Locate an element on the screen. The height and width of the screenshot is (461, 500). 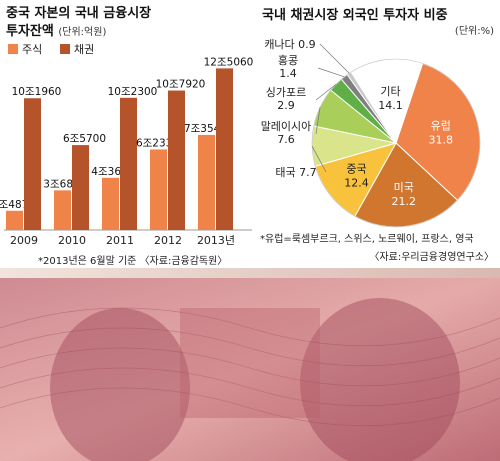
pie-label-기타: 기타 is located at coordinates (390, 91).